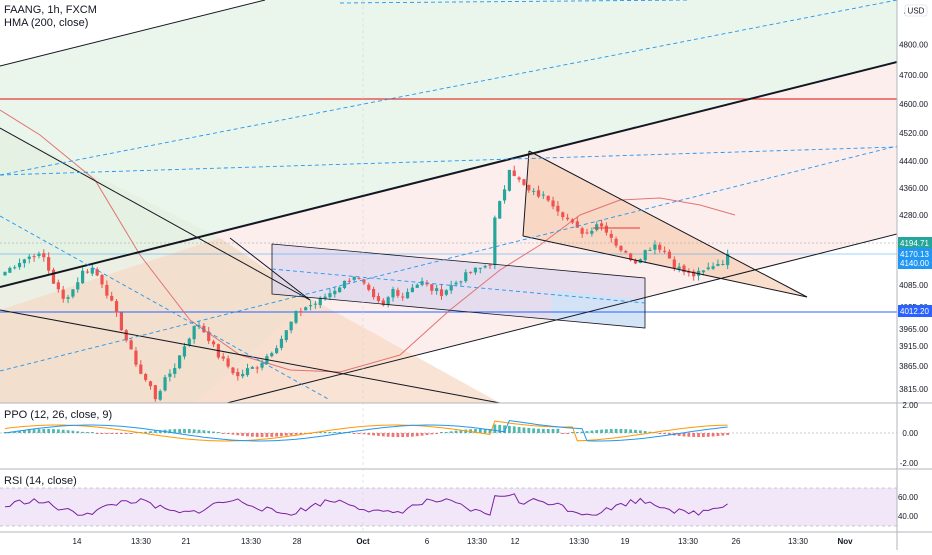 This screenshot has height=555, width=932. What do you see at coordinates (270, 269) in the screenshot?
I see `falling-channel-extension` at bounding box center [270, 269].